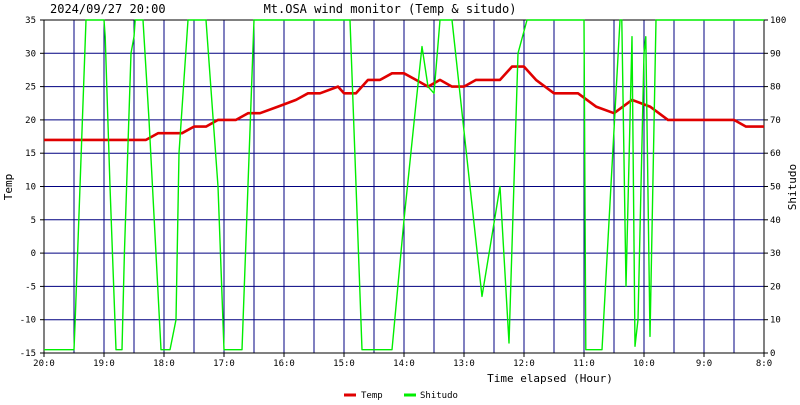 Image resolution: width=800 pixels, height=405 pixels. I want to click on y-tick-left-label: 25, so click(30, 88).